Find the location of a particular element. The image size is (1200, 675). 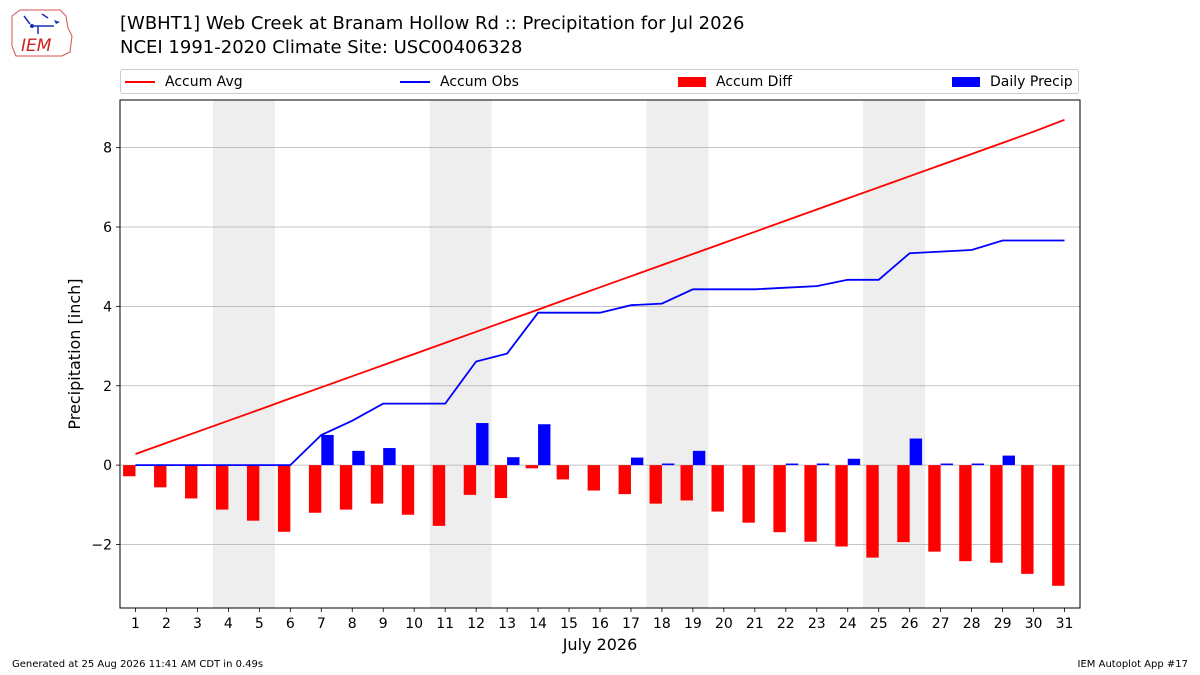

x-tick-label: 4 is located at coordinates (228, 624).